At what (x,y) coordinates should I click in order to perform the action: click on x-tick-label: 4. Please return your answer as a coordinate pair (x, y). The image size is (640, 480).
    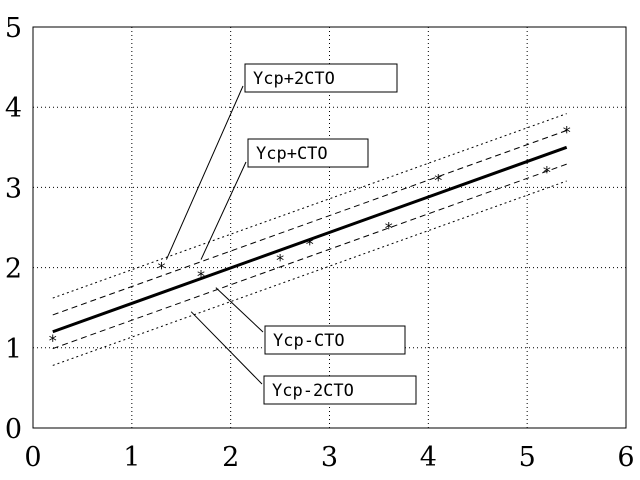
    Looking at the image, I should click on (428, 457).